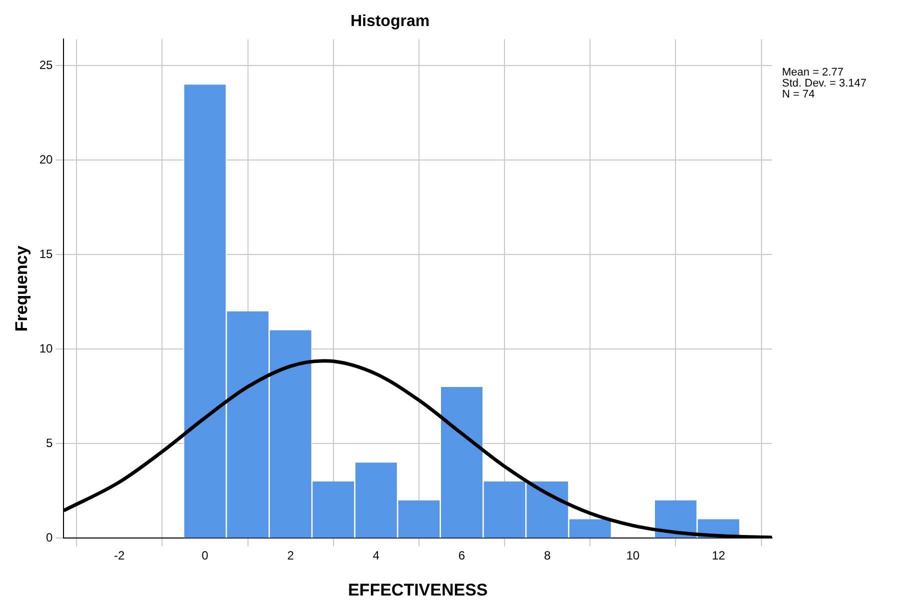 The height and width of the screenshot is (613, 905). What do you see at coordinates (290, 555) in the screenshot?
I see `x-tick-label: 2` at bounding box center [290, 555].